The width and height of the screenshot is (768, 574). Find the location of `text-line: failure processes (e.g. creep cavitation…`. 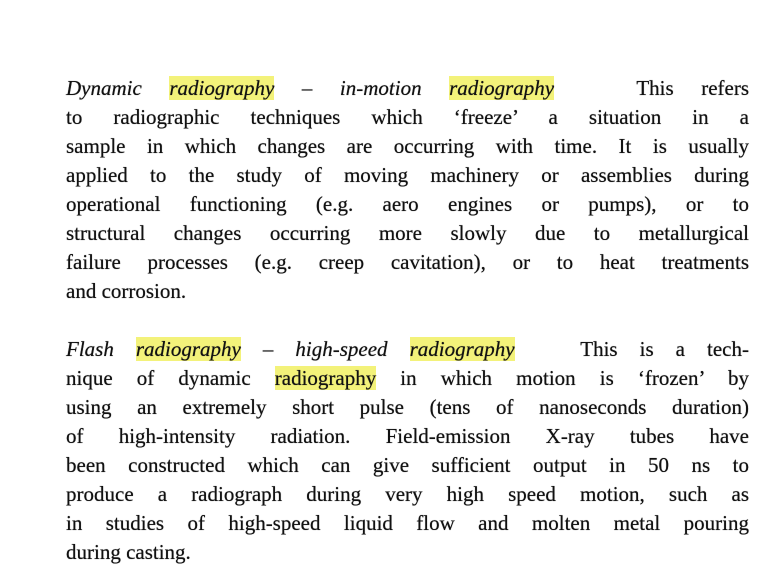

text-line: failure processes (e.g. creep cavitation… is located at coordinates (407, 262).